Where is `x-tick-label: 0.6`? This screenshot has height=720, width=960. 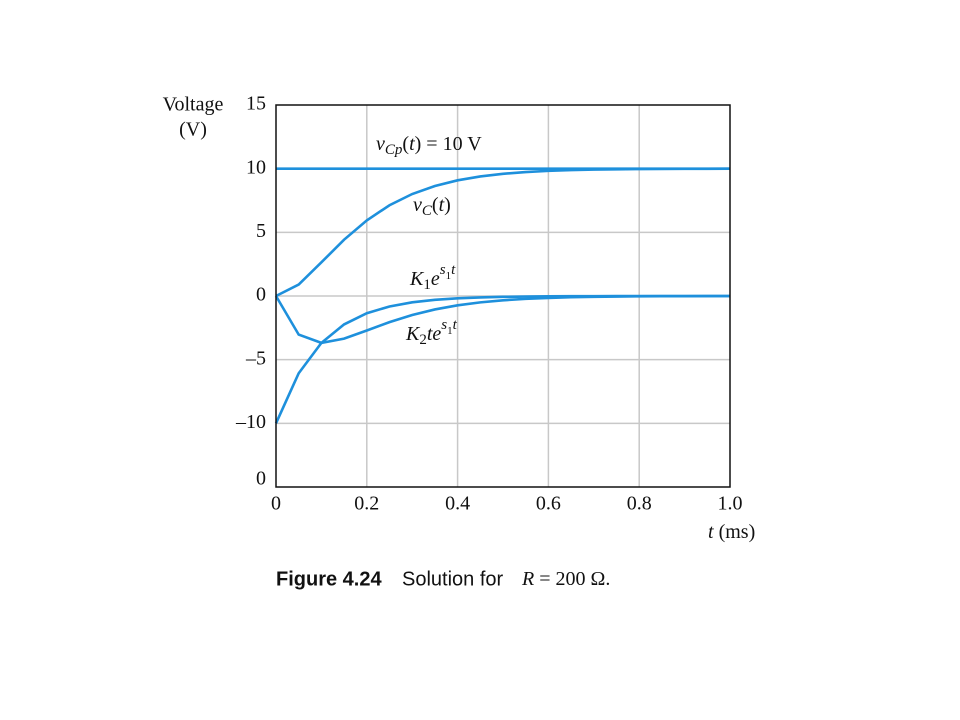 x-tick-label: 0.6 is located at coordinates (548, 504).